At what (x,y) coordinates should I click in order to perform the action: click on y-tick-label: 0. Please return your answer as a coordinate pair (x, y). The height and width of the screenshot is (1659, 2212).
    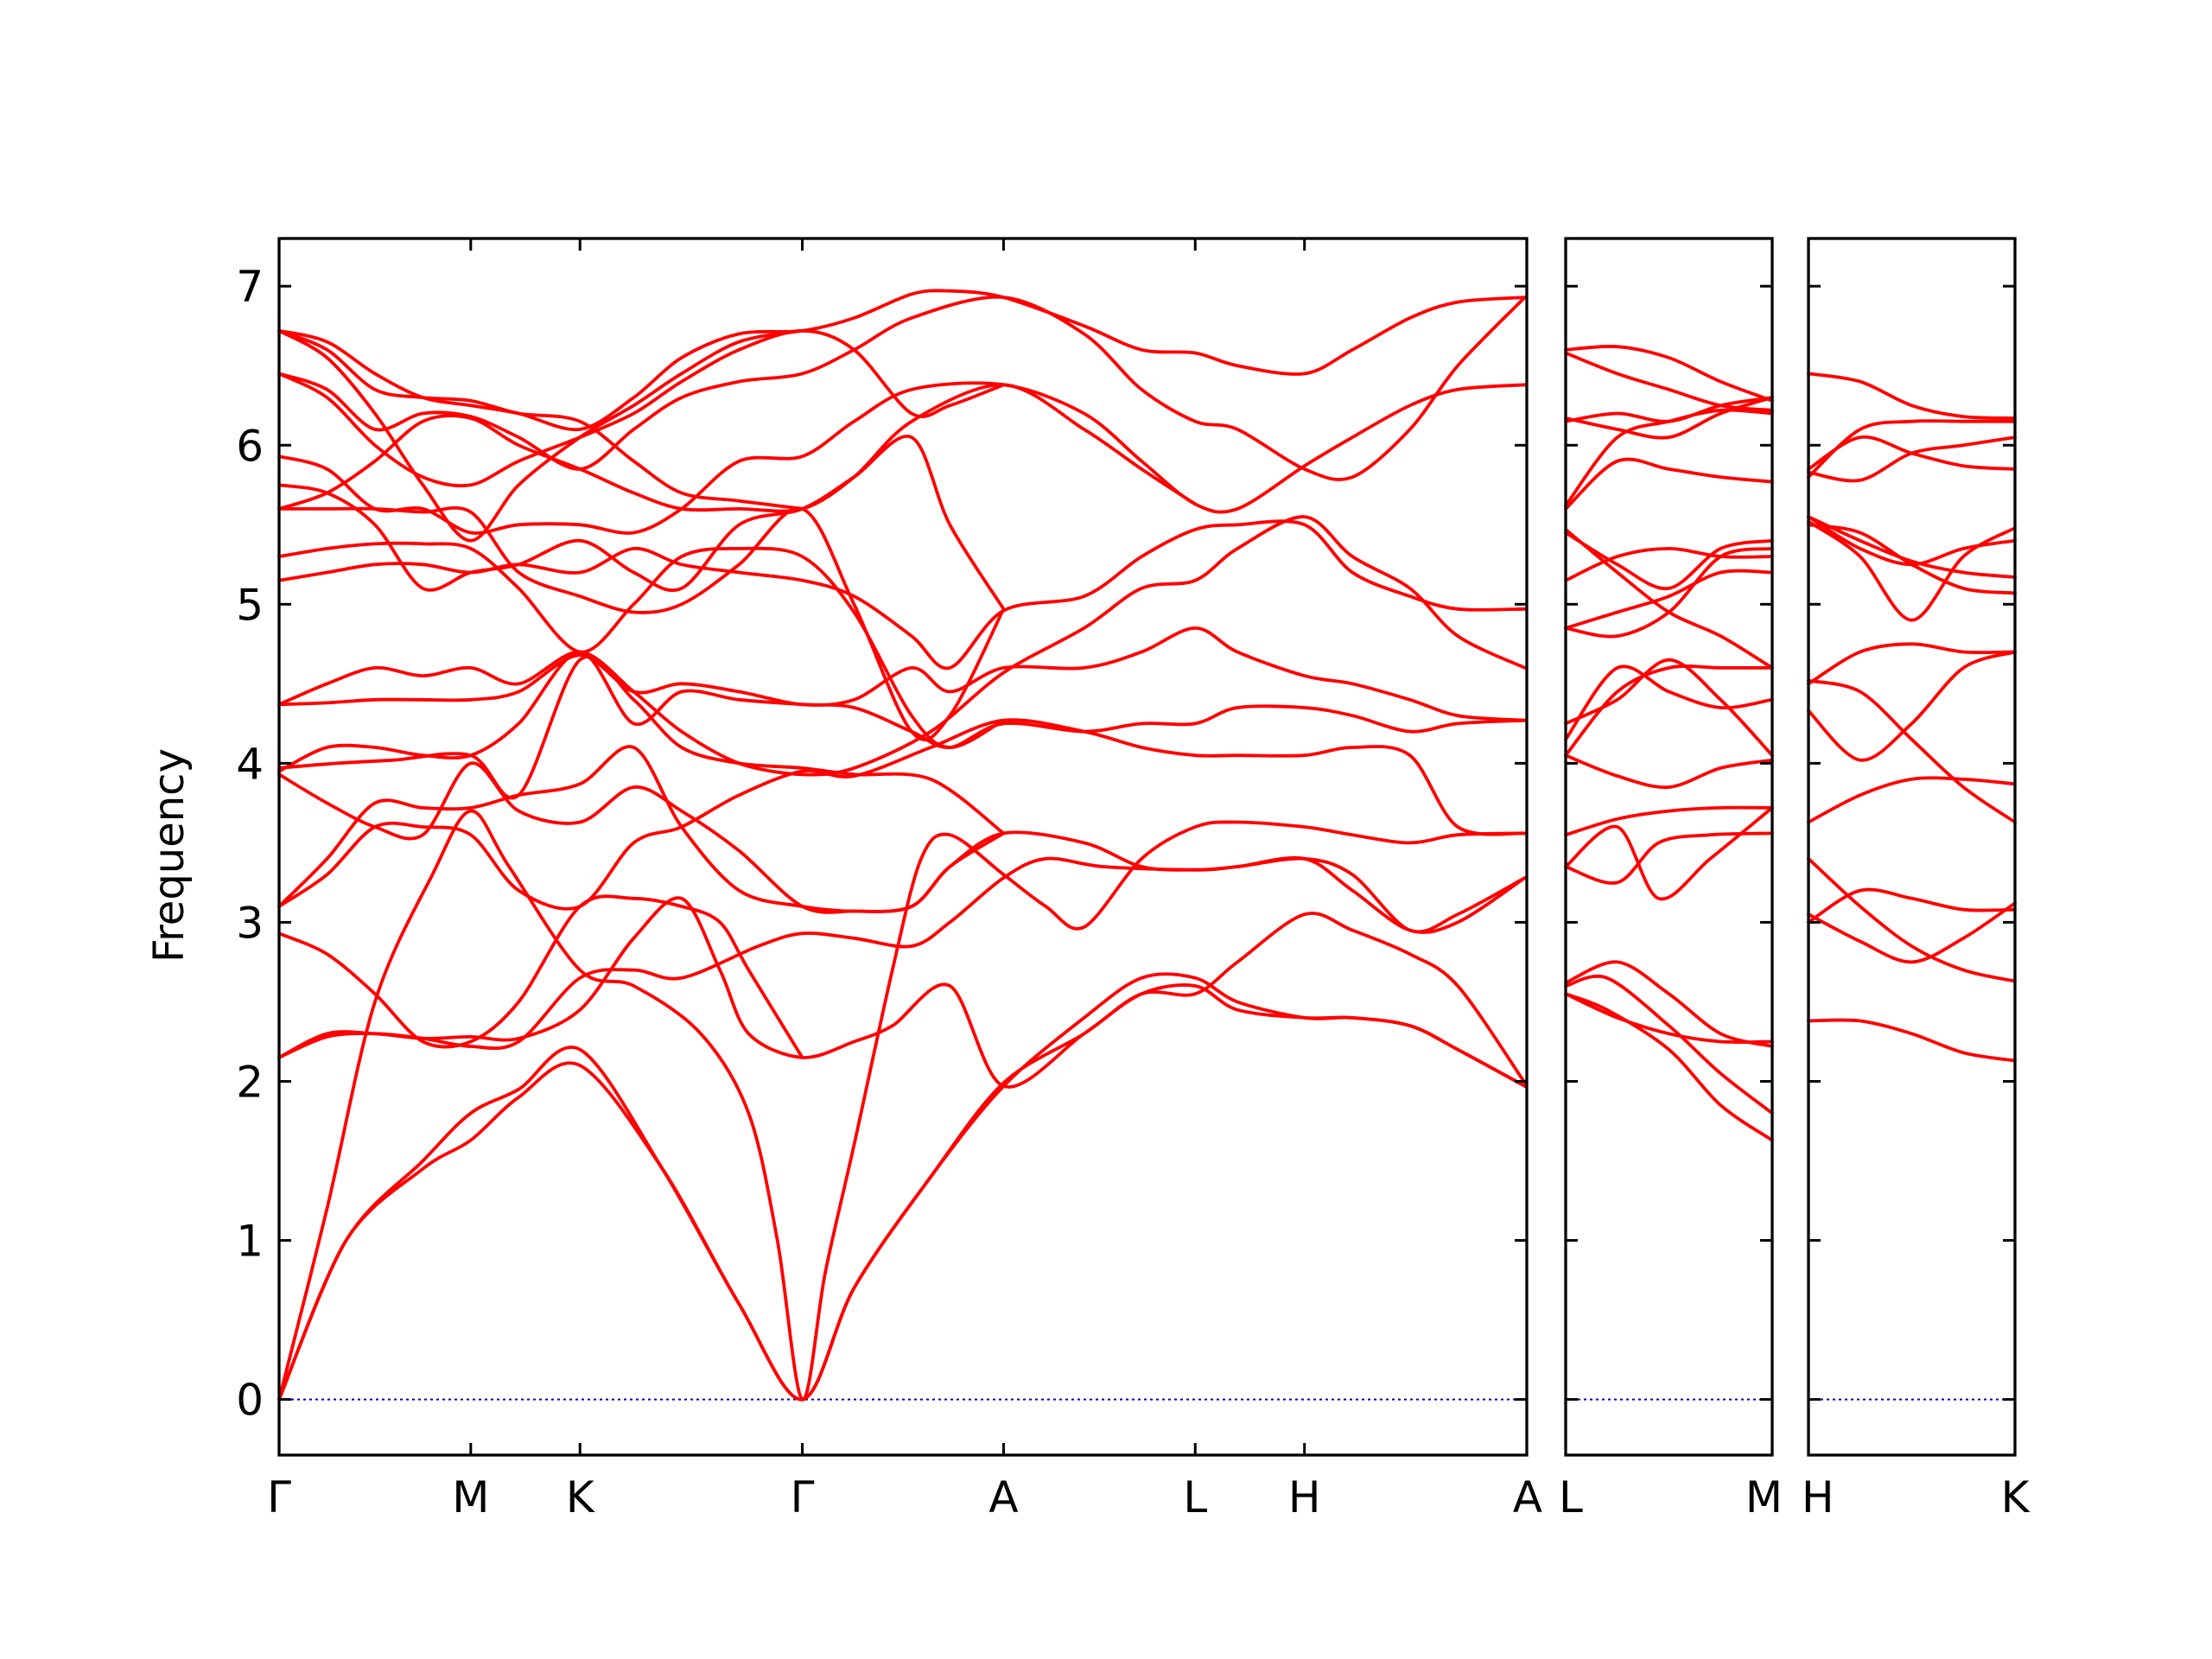
    Looking at the image, I should click on (250, 1401).